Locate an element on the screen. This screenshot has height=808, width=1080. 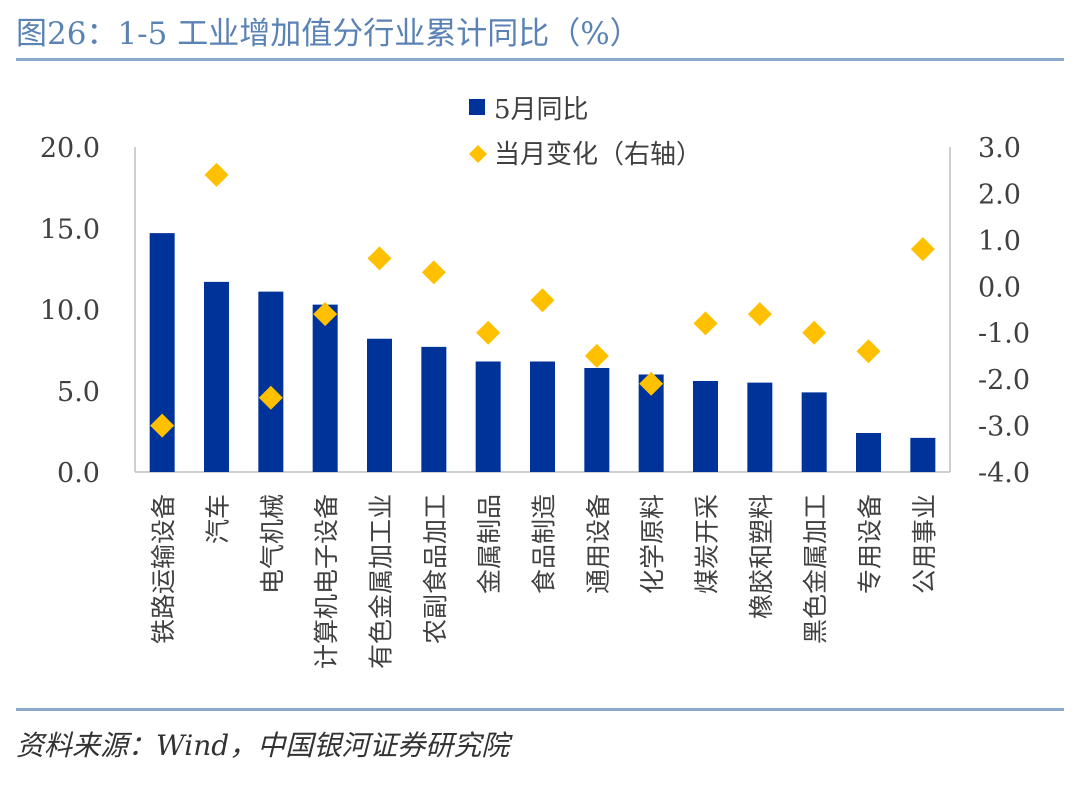
y-left-tick-label: 5.0 is located at coordinates (78, 392).